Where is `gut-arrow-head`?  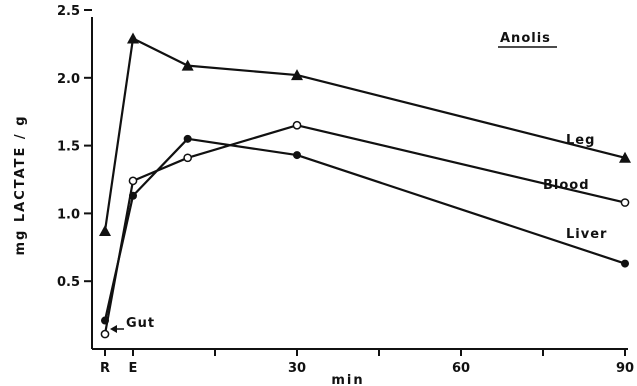 gut-arrow-head is located at coordinates (113, 329).